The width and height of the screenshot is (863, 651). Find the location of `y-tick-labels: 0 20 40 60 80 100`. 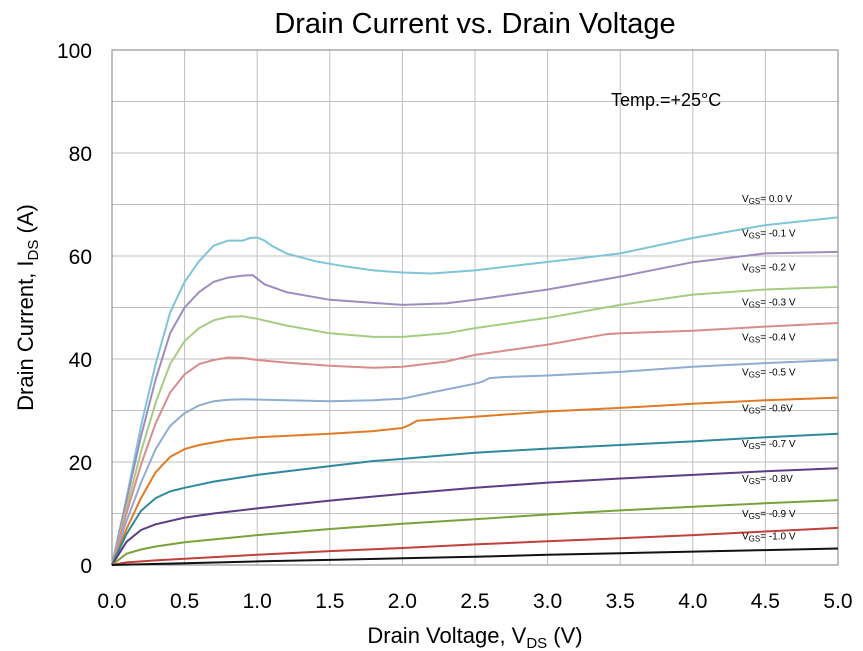

y-tick-labels: 0 20 40 60 80 100 is located at coordinates (74, 309).